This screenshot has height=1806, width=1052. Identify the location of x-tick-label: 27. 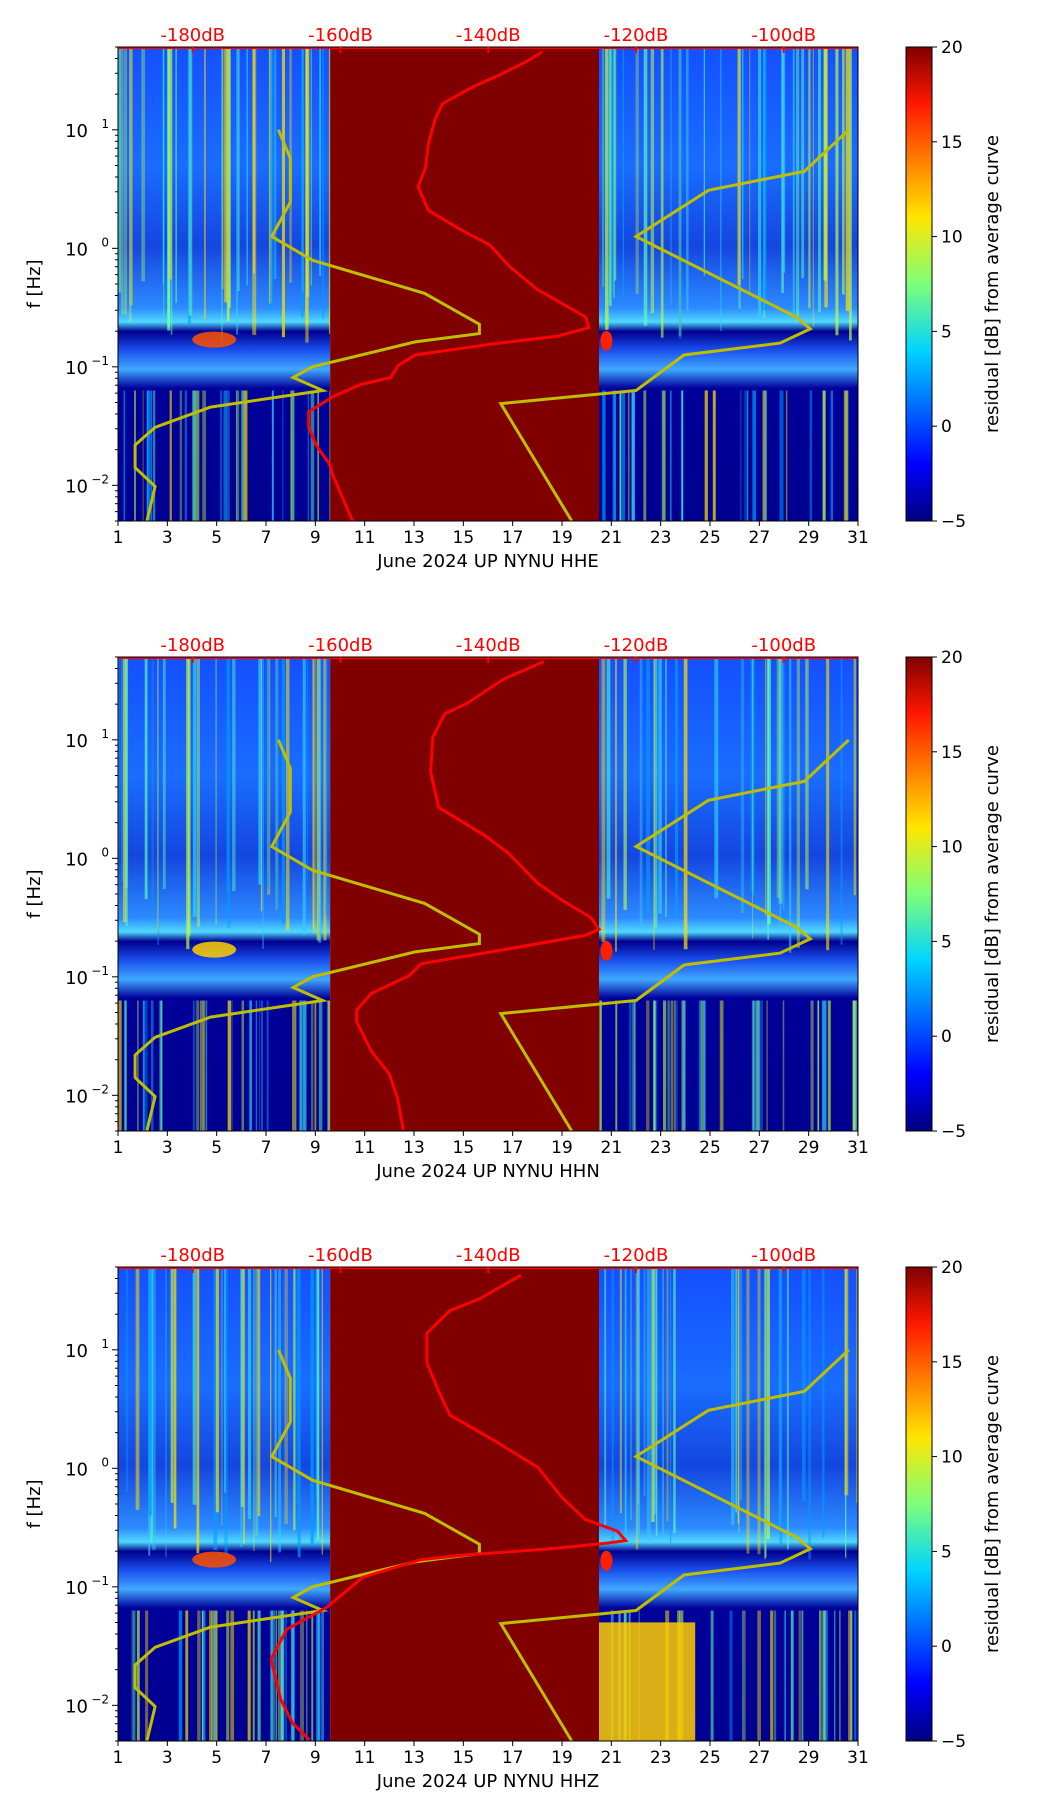
(760, 538).